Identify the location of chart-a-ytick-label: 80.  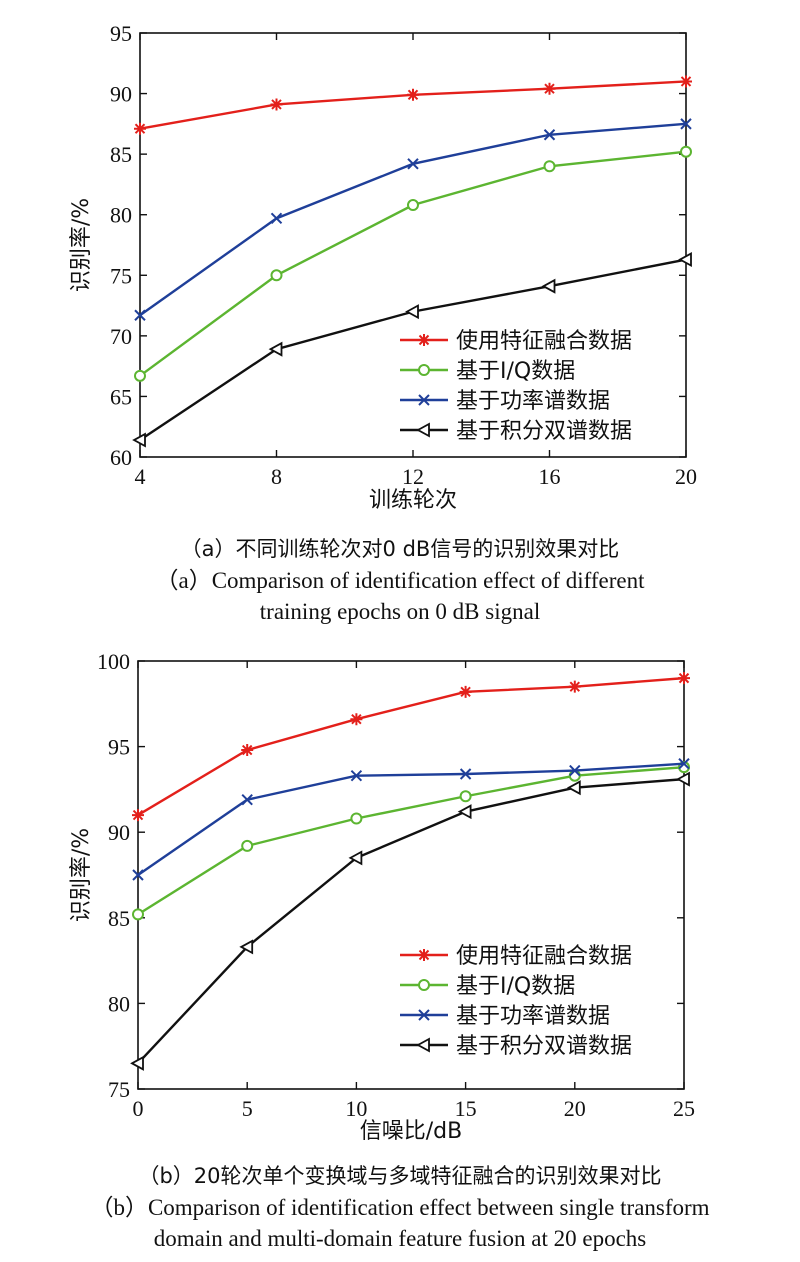
(121, 215).